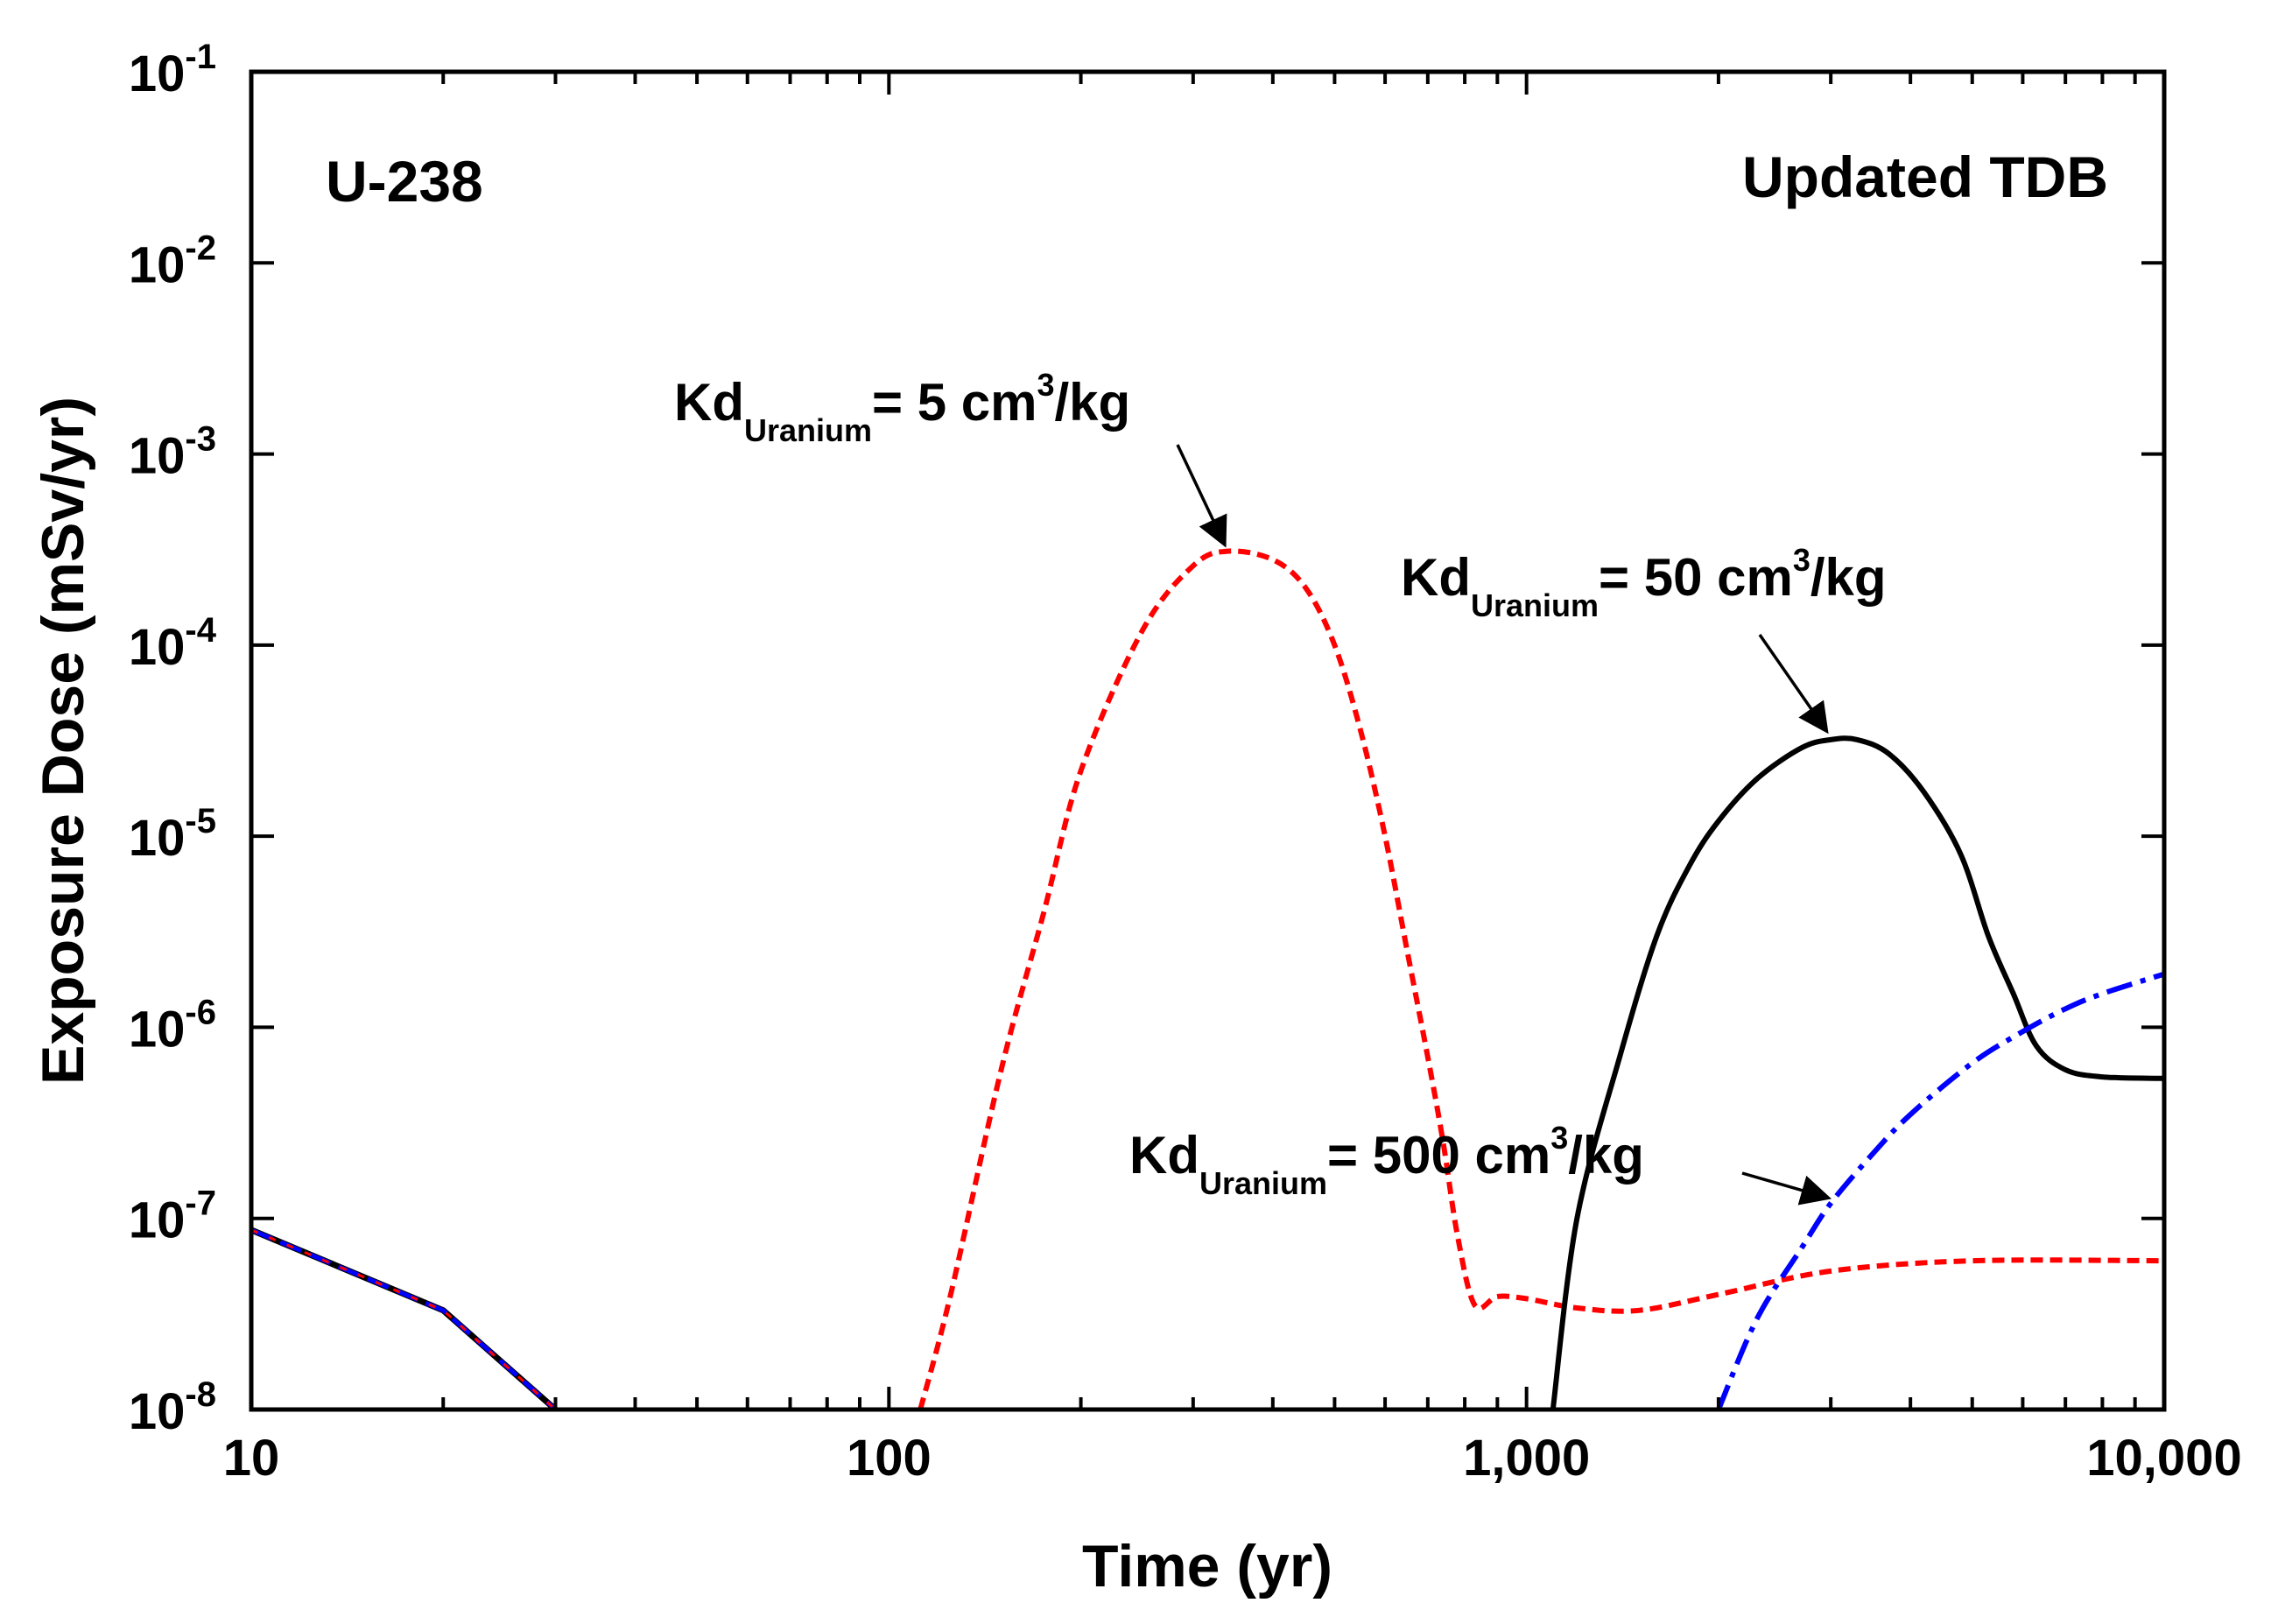 This screenshot has width=2278, height=1624. Describe the element at coordinates (1207, 1566) in the screenshot. I see `x-axis-label: Time (yr)` at that location.